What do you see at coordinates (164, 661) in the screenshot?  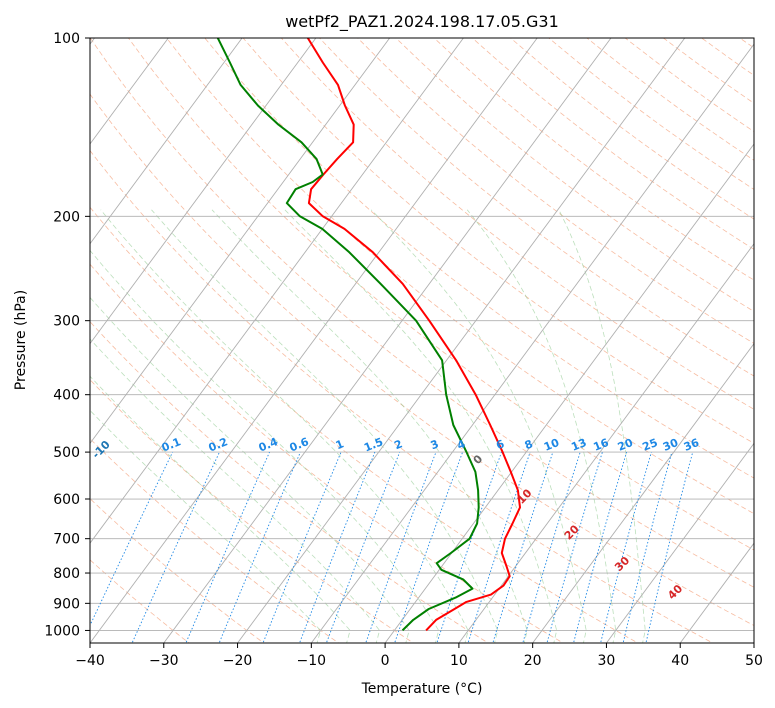 I see `x-tick-label: −30` at bounding box center [164, 661].